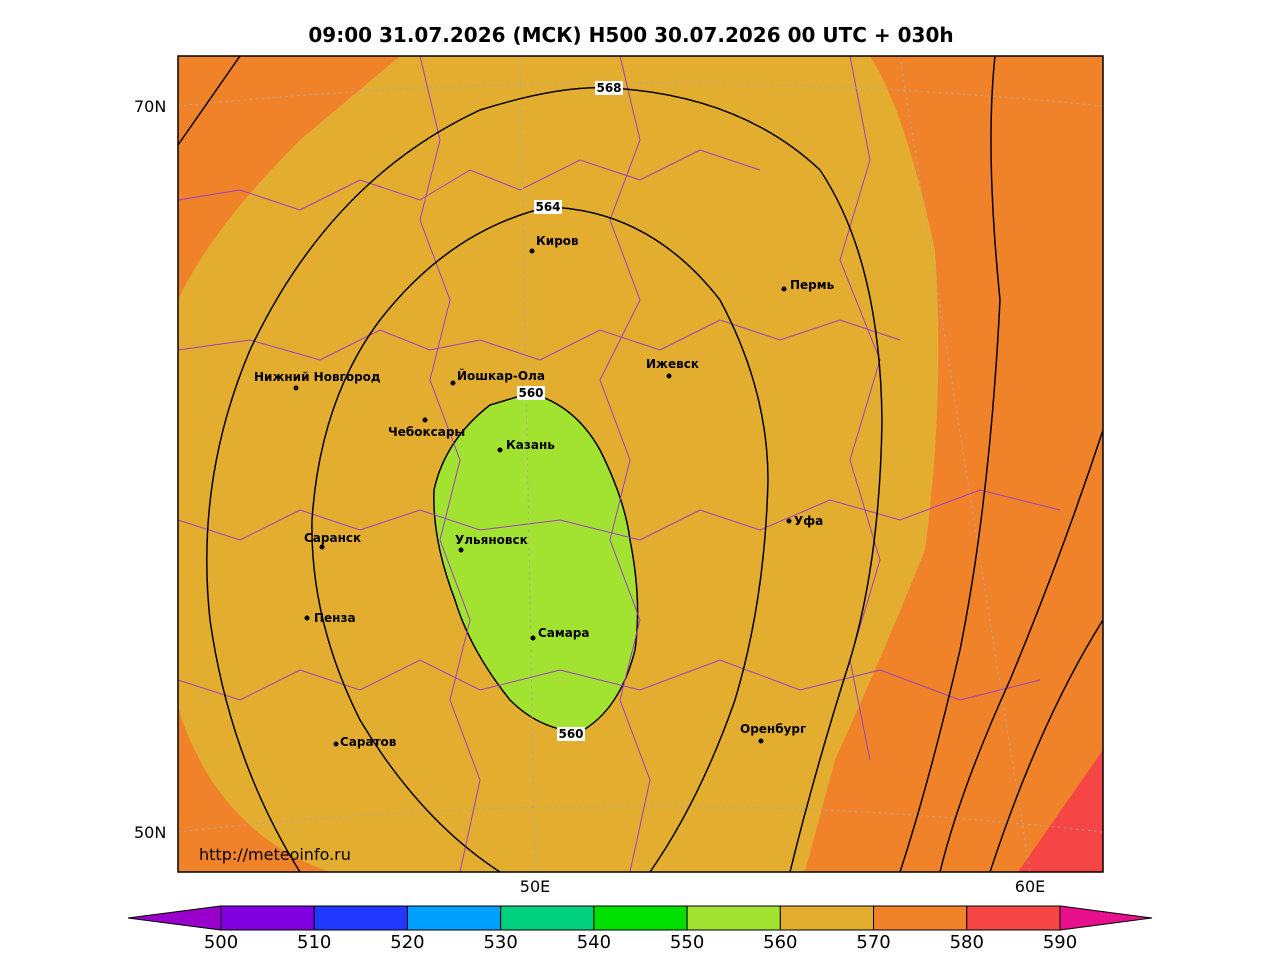 This screenshot has width=1281, height=963. What do you see at coordinates (335, 618) in the screenshot?
I see `city-label: Пенза` at bounding box center [335, 618].